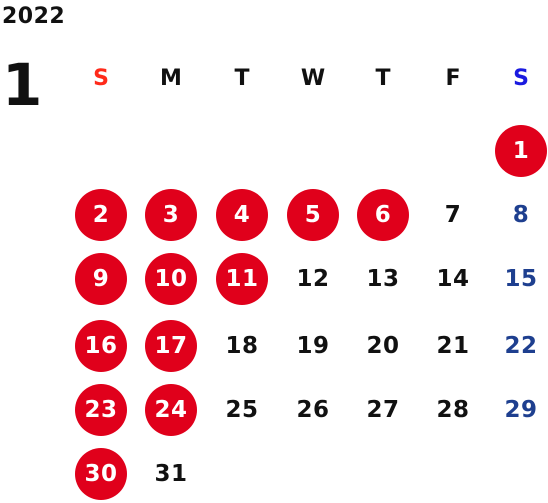 The image size is (548, 503). I want to click on weekday-header-6: S, so click(521, 78).